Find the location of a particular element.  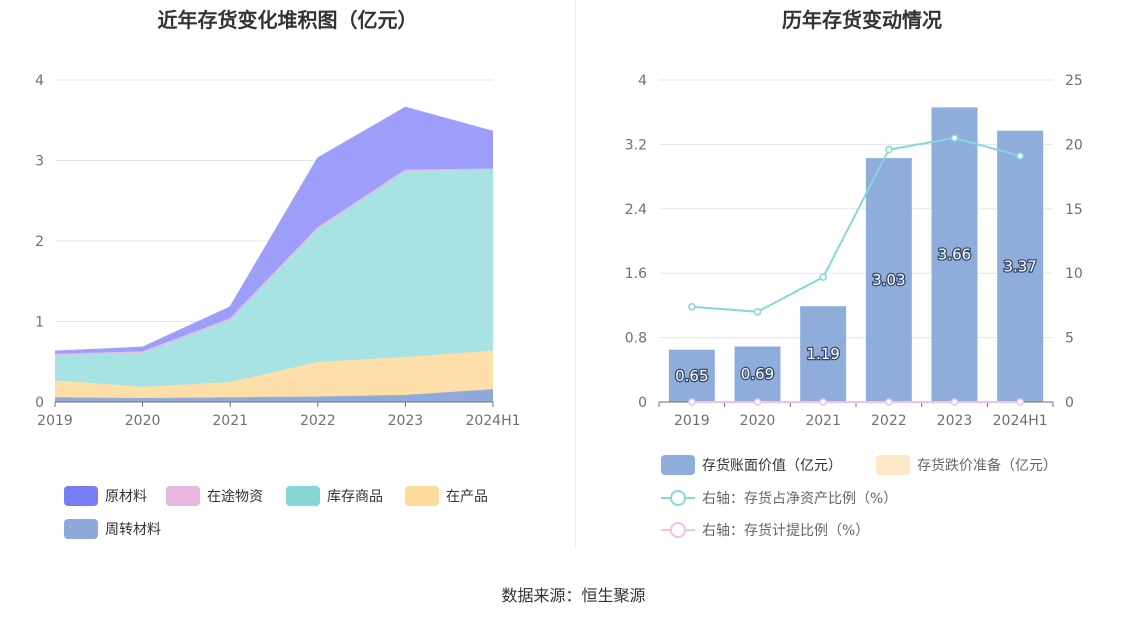

bar-value-label-2019: 0.65 is located at coordinates (691, 376).